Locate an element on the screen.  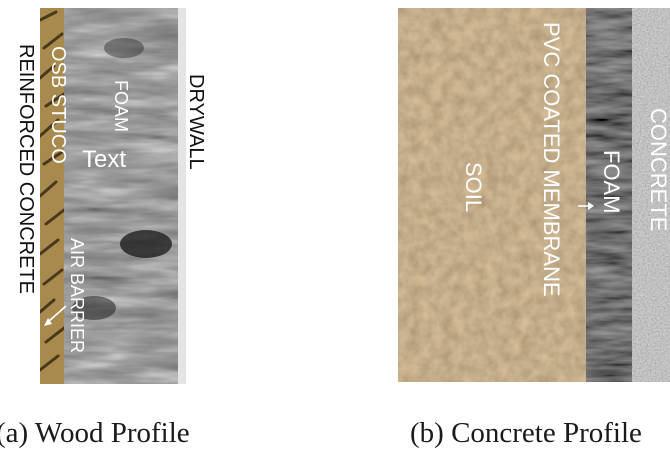
foam-layer is located at coordinates (121, 196).